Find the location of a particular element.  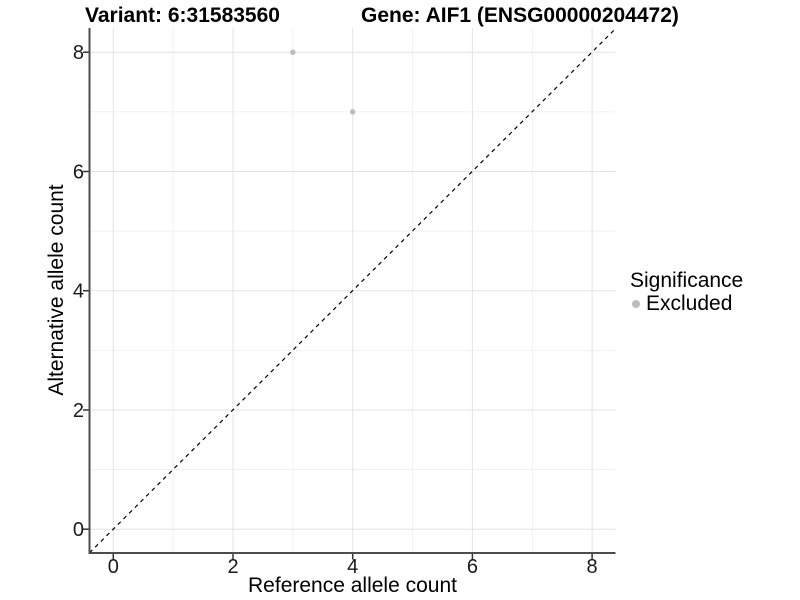

variant-title: Variant: 6:31583560 is located at coordinates (182, 15).